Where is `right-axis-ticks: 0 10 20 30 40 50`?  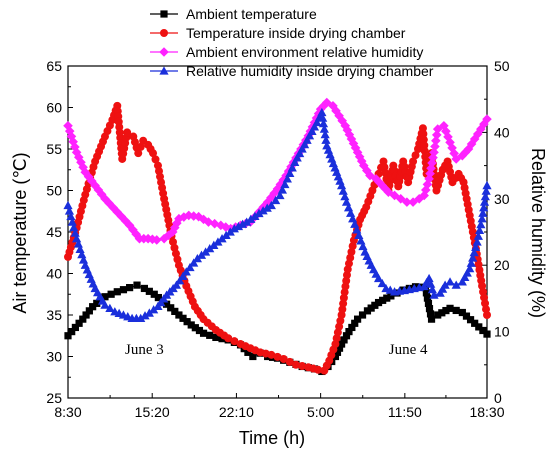
right-axis-ticks: 0 10 20 30 40 50 is located at coordinates (496, 232).